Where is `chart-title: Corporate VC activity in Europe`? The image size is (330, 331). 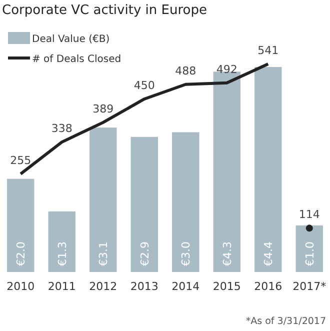
chart-title: Corporate VC activity in Europe is located at coordinates (104, 10).